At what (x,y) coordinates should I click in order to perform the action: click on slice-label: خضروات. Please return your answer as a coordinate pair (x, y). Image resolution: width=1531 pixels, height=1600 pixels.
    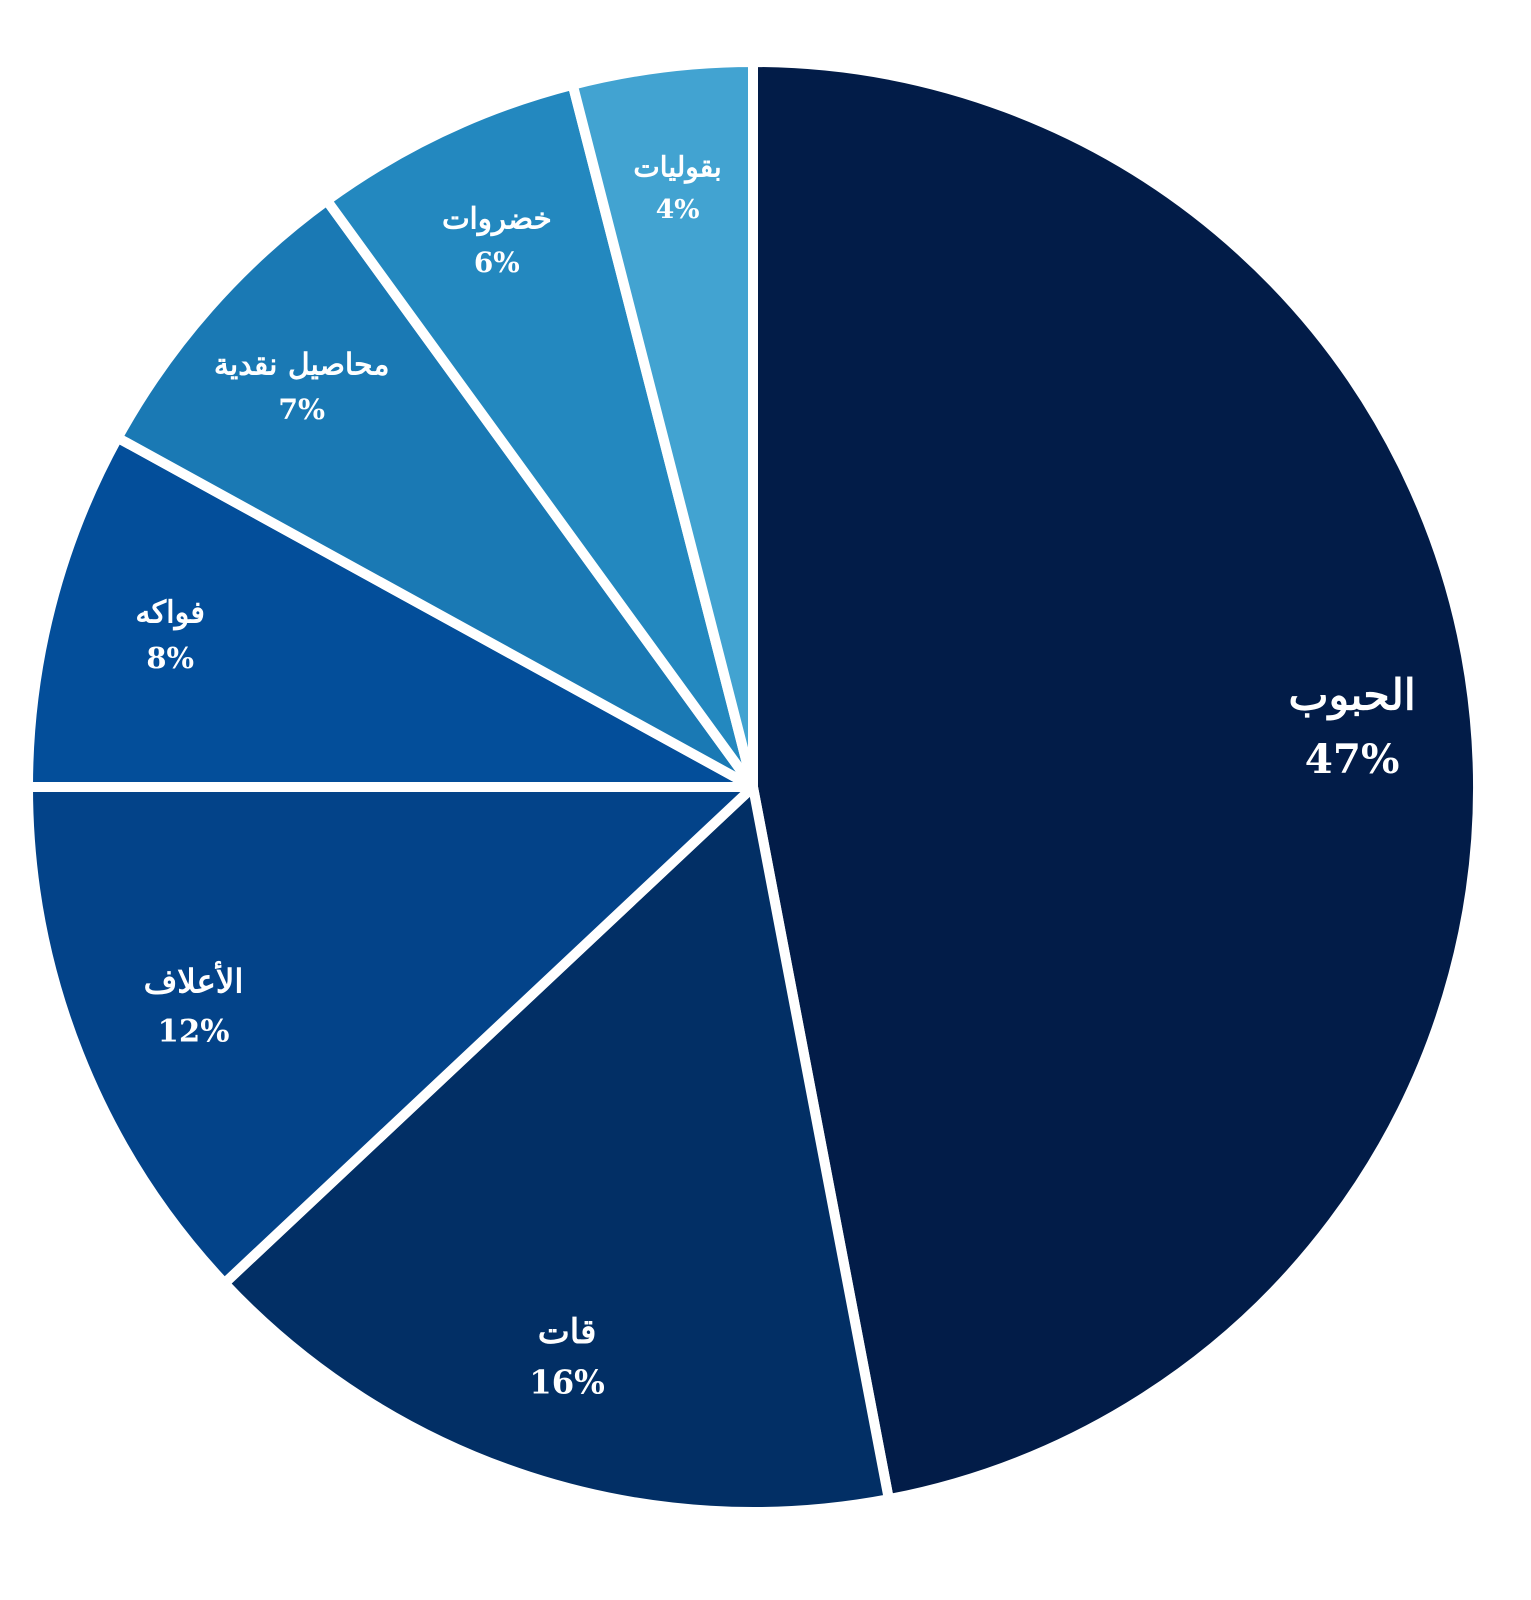
    Looking at the image, I should click on (497, 219).